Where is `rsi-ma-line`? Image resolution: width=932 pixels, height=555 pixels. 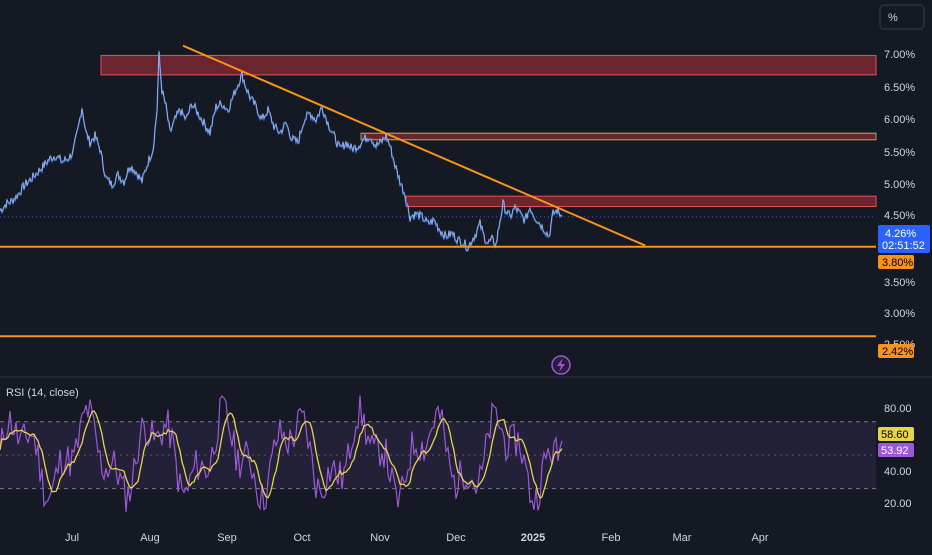 rsi-ma-line is located at coordinates (281, 455).